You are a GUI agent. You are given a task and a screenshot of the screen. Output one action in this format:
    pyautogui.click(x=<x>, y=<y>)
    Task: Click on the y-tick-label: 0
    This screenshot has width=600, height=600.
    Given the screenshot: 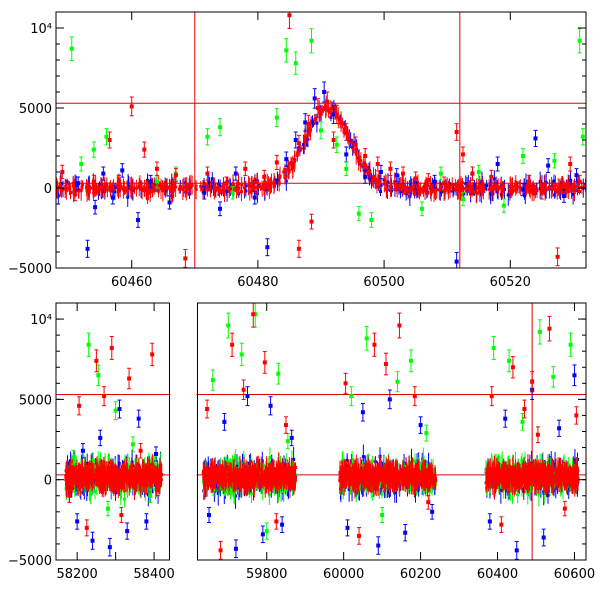 What is the action you would take?
    pyautogui.click(x=48, y=189)
    